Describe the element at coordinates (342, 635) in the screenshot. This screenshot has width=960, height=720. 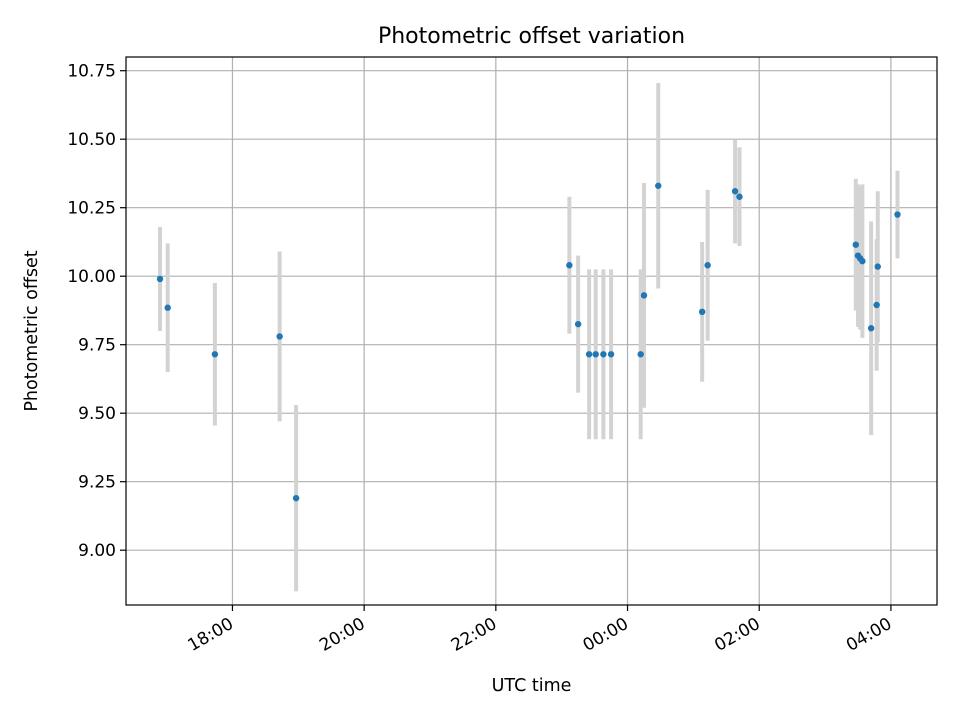
I see `x-tick-label: 20:00` at that location.